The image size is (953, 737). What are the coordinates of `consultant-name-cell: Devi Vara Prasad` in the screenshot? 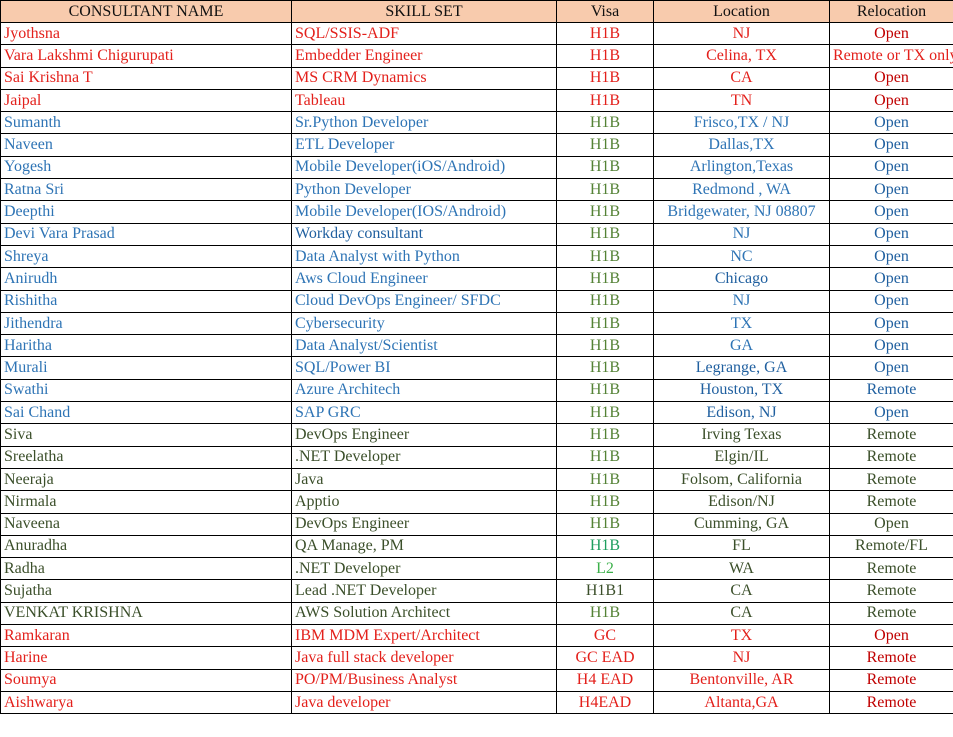 It's located at (146, 234).